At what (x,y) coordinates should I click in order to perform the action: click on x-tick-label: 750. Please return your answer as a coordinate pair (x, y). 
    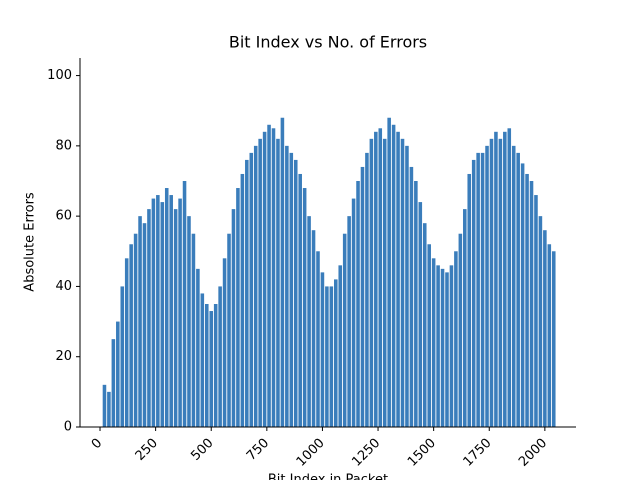
    Looking at the image, I should click on (258, 450).